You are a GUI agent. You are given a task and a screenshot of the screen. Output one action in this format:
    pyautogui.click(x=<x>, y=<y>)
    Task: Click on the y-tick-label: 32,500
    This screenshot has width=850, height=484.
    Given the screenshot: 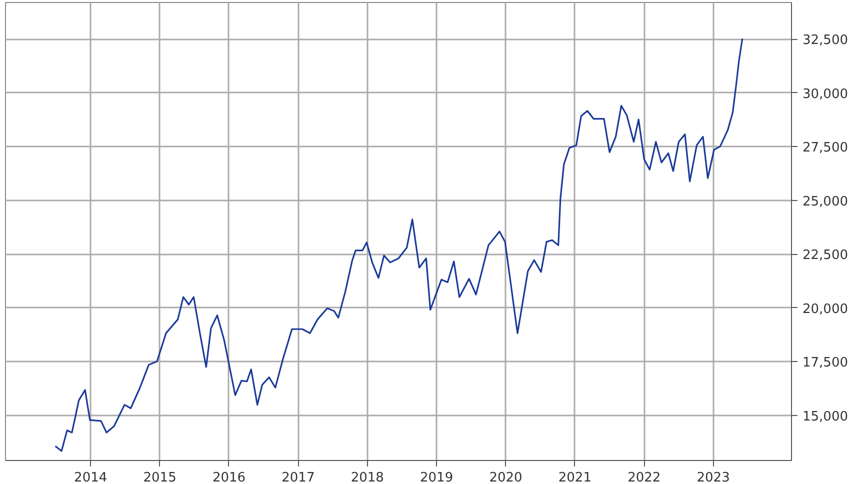 What is the action you would take?
    pyautogui.click(x=825, y=40)
    